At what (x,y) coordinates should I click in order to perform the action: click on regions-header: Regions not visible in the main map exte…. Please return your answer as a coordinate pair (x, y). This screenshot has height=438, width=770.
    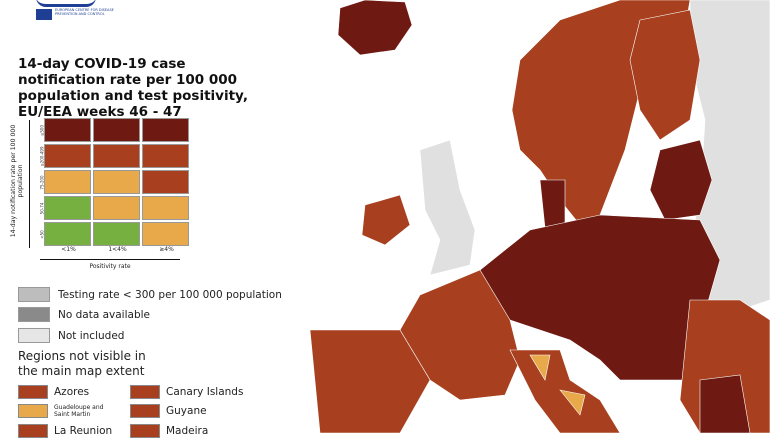
    Looking at the image, I should click on (82, 363).